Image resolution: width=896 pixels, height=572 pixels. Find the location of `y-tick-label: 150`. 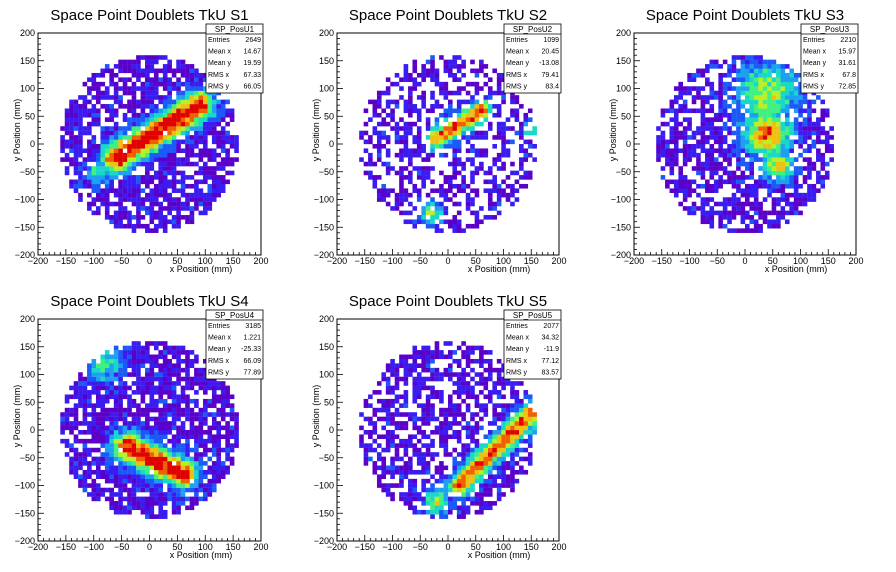

y-tick-label: 150 is located at coordinates (27, 61).